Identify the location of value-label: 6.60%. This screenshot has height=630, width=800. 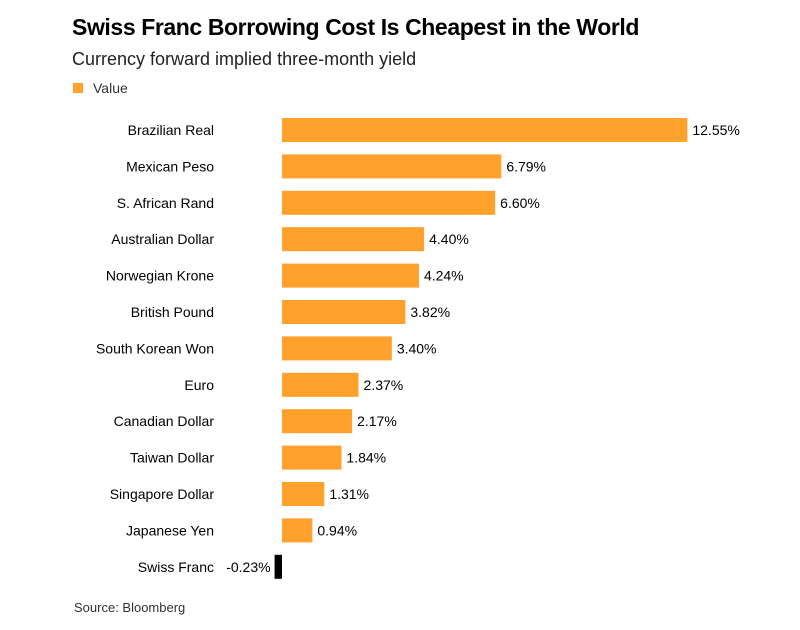
(520, 203).